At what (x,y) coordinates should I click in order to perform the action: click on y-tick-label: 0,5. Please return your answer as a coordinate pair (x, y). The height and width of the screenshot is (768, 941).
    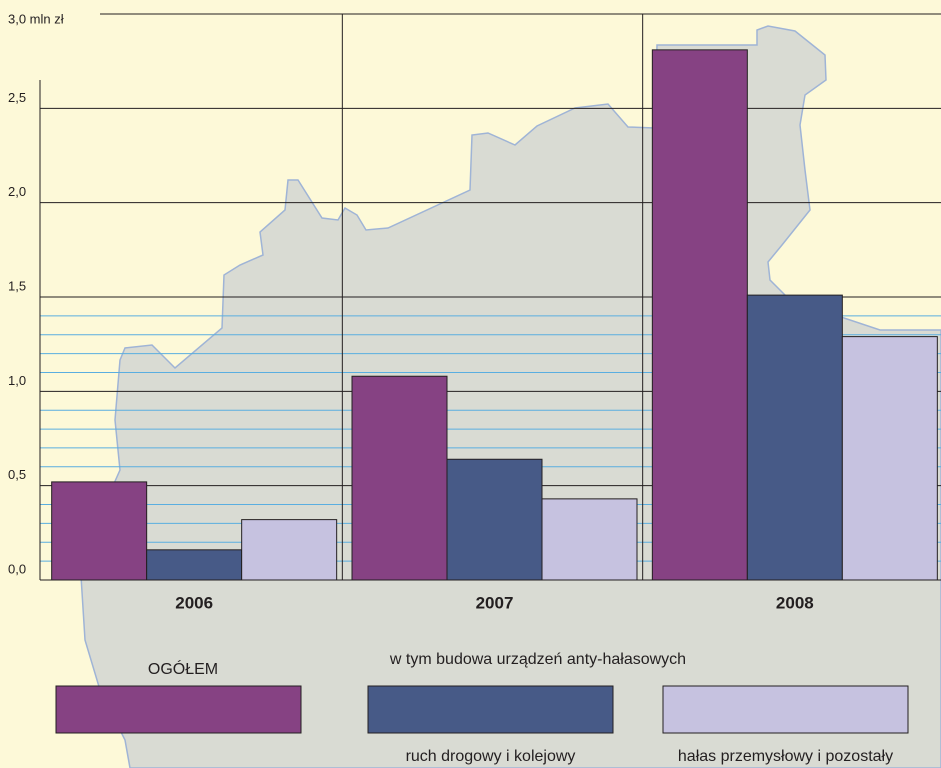
    Looking at the image, I should click on (17, 474).